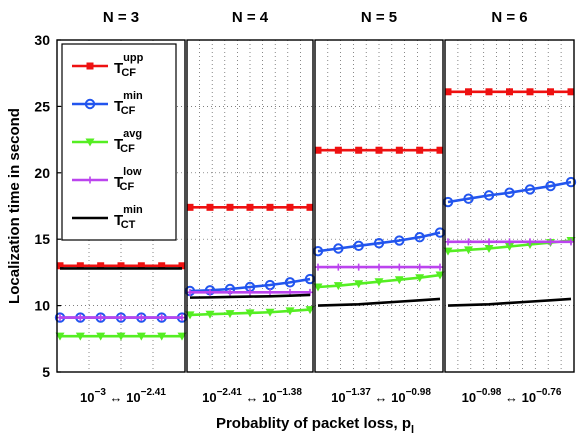  I want to click on x-axis-label: Probablity of packet loss, pl, so click(315, 425).